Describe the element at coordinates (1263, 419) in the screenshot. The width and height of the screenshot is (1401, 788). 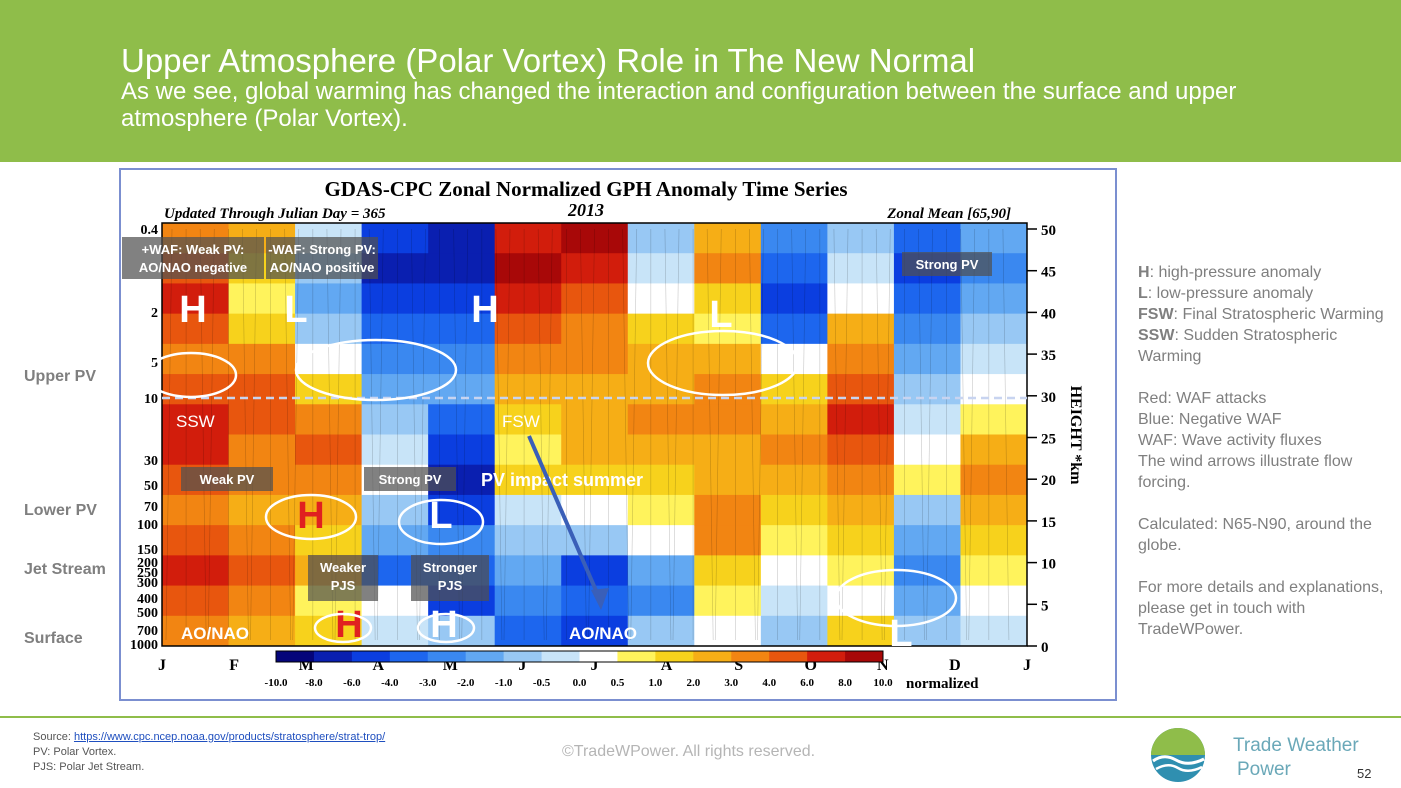
I see `legend-line: Blue: Negative WAF` at that location.